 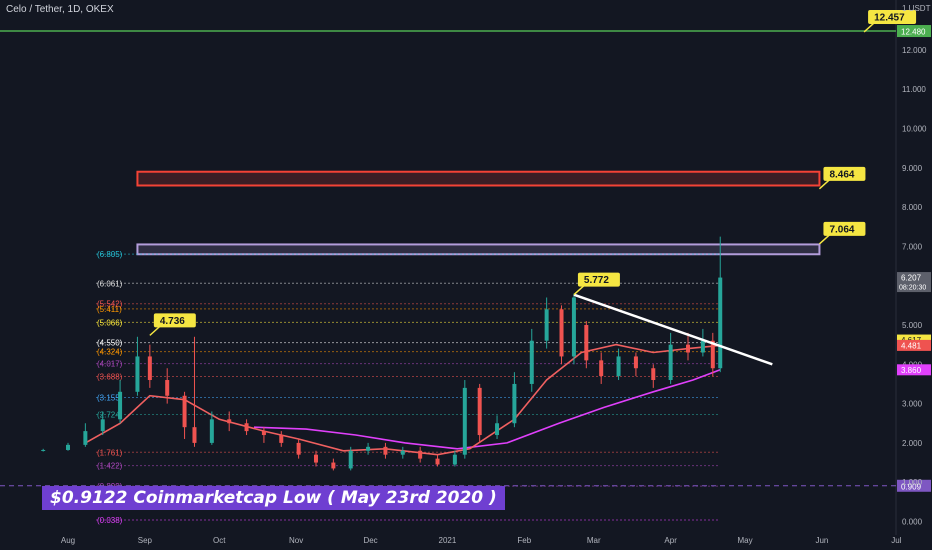 I want to click on trendline, so click(x=673, y=329).